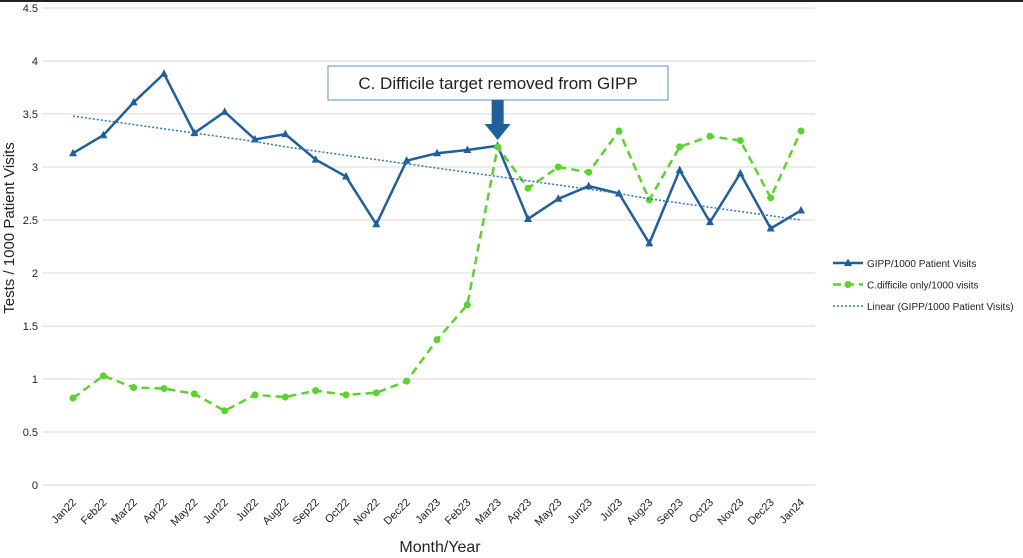 The height and width of the screenshot is (558, 1023). I want to click on y-tick-label: 1.5, so click(30, 327).